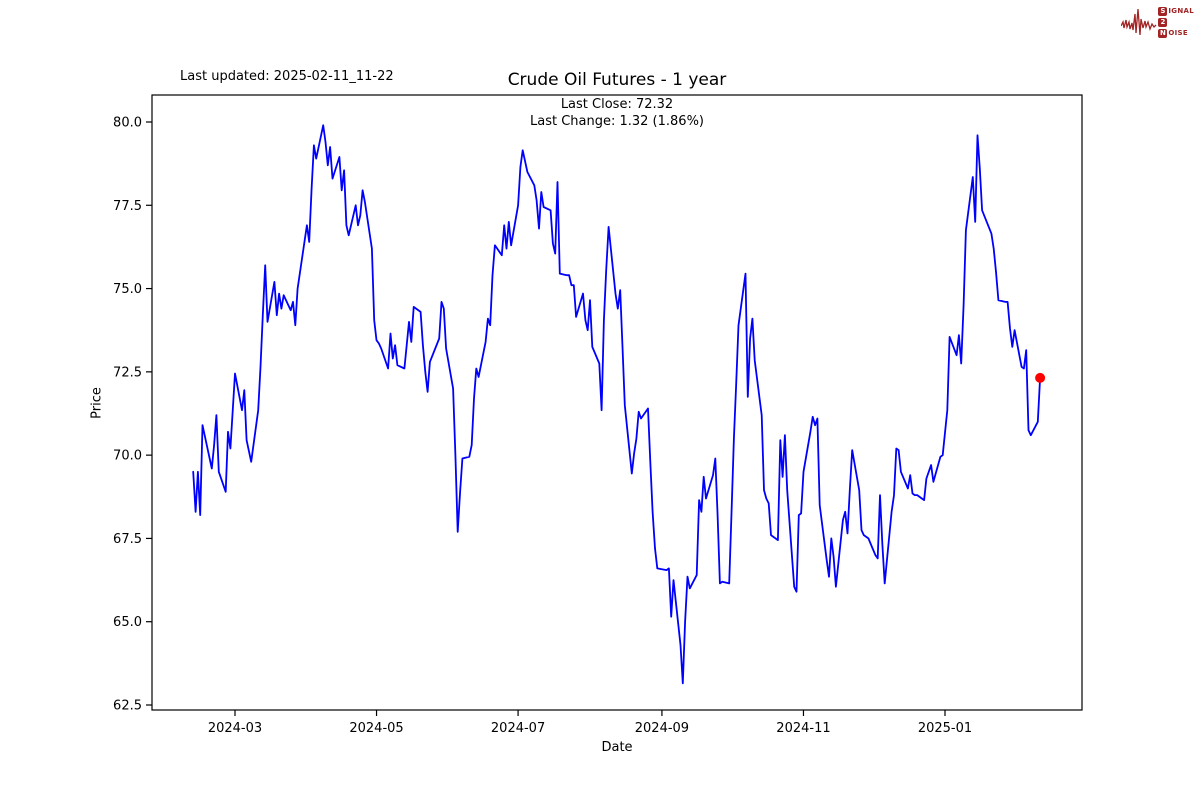  What do you see at coordinates (617, 747) in the screenshot?
I see `x-axis-label: Date` at bounding box center [617, 747].